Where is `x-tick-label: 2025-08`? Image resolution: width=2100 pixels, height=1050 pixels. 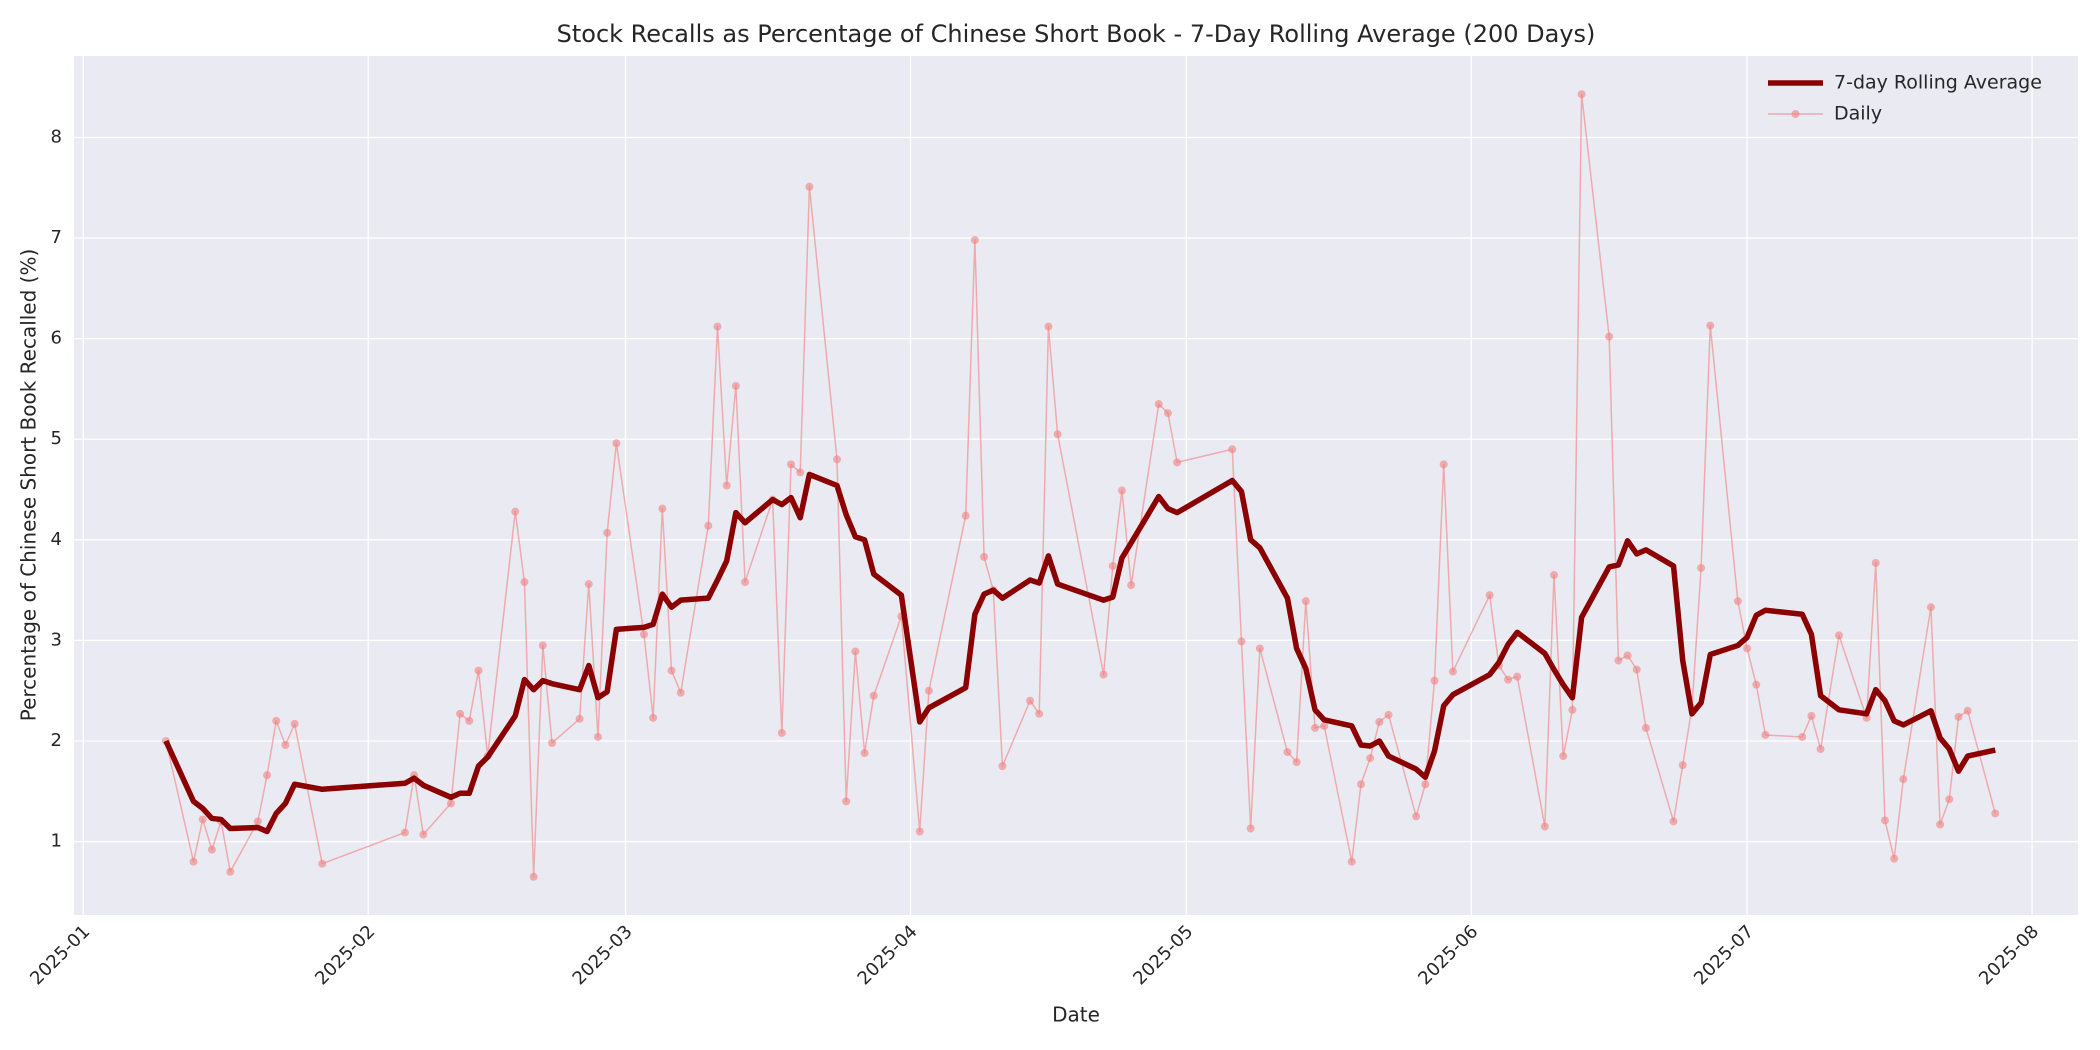
x-tick-label: 2025-08 is located at coordinates (2009, 955).